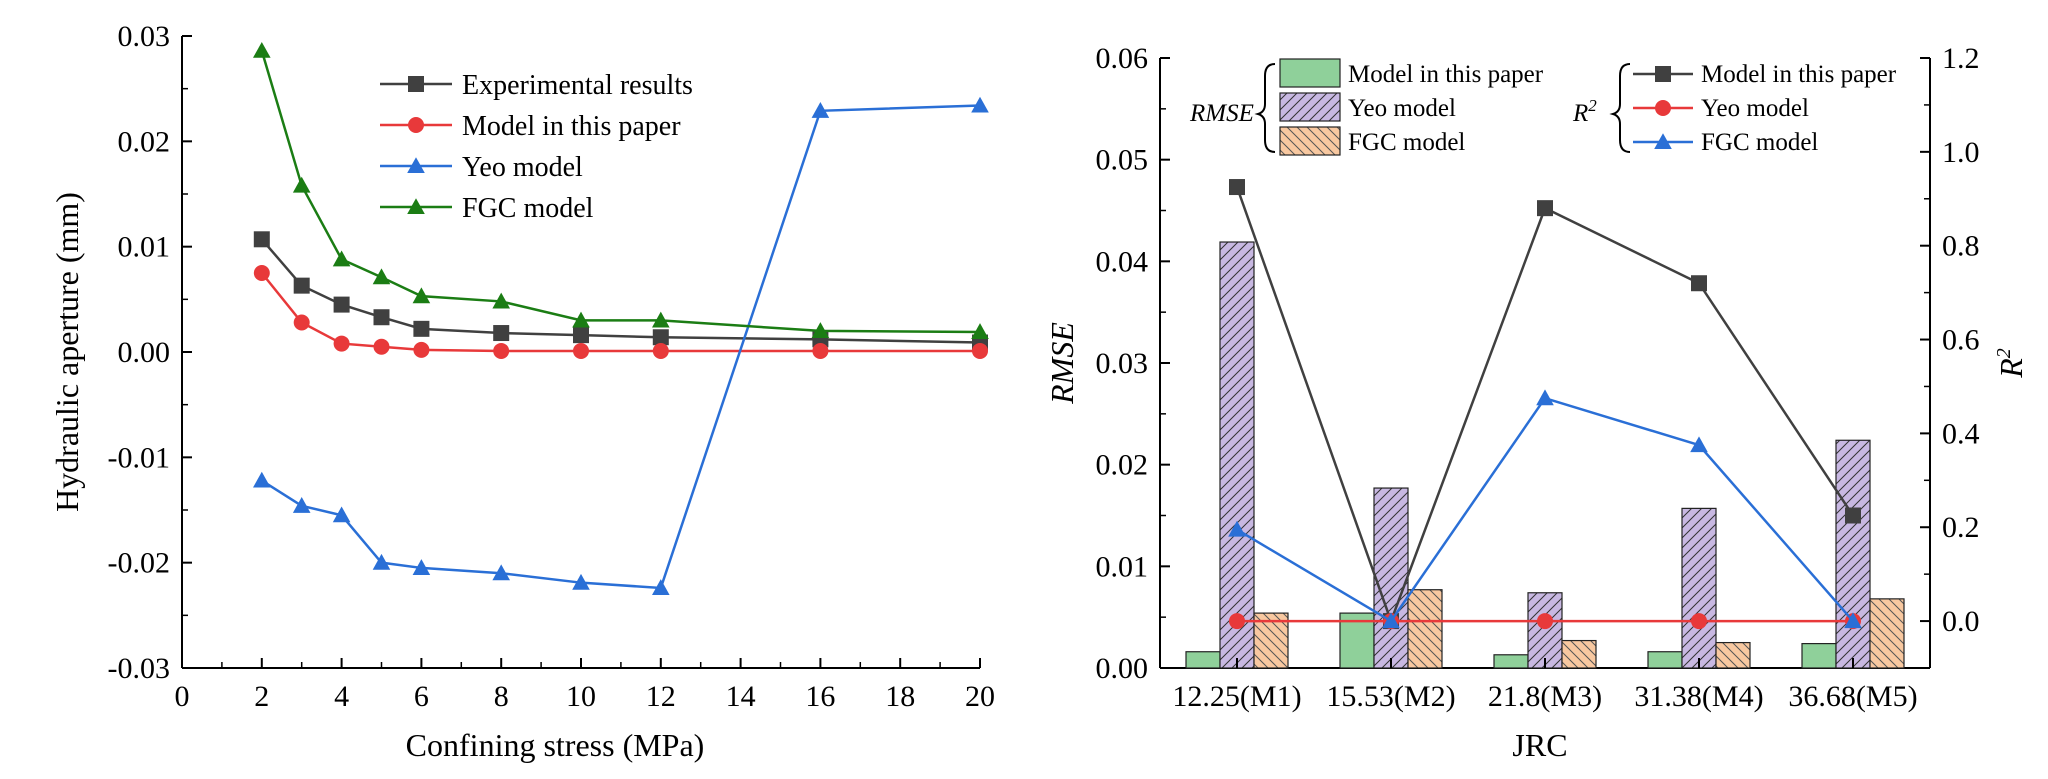 The width and height of the screenshot is (2048, 779). Describe the element at coordinates (522, 167) in the screenshot. I see `c1-legend-label: Yeo model` at that location.